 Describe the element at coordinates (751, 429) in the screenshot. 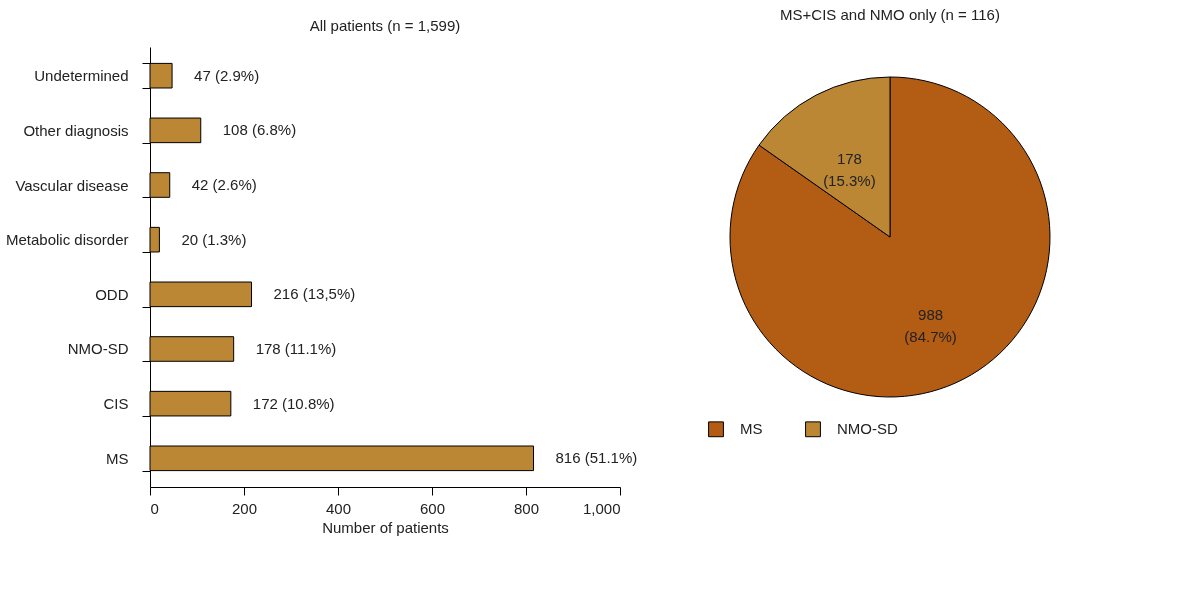

I see `legend-label: MS` at that location.